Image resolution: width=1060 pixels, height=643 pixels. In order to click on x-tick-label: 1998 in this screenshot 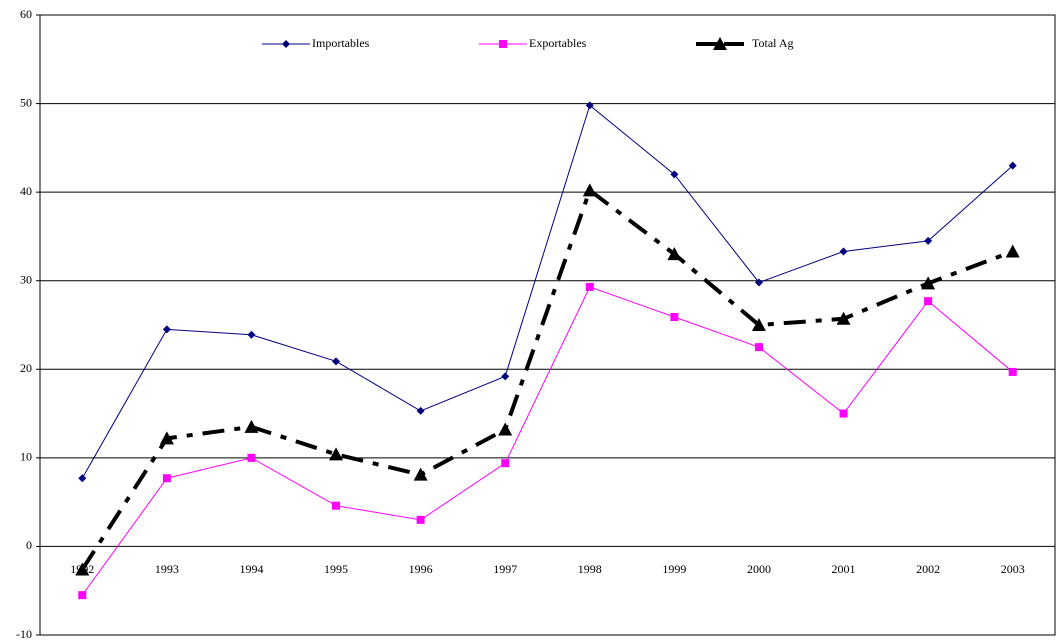, I will do `click(590, 569)`.